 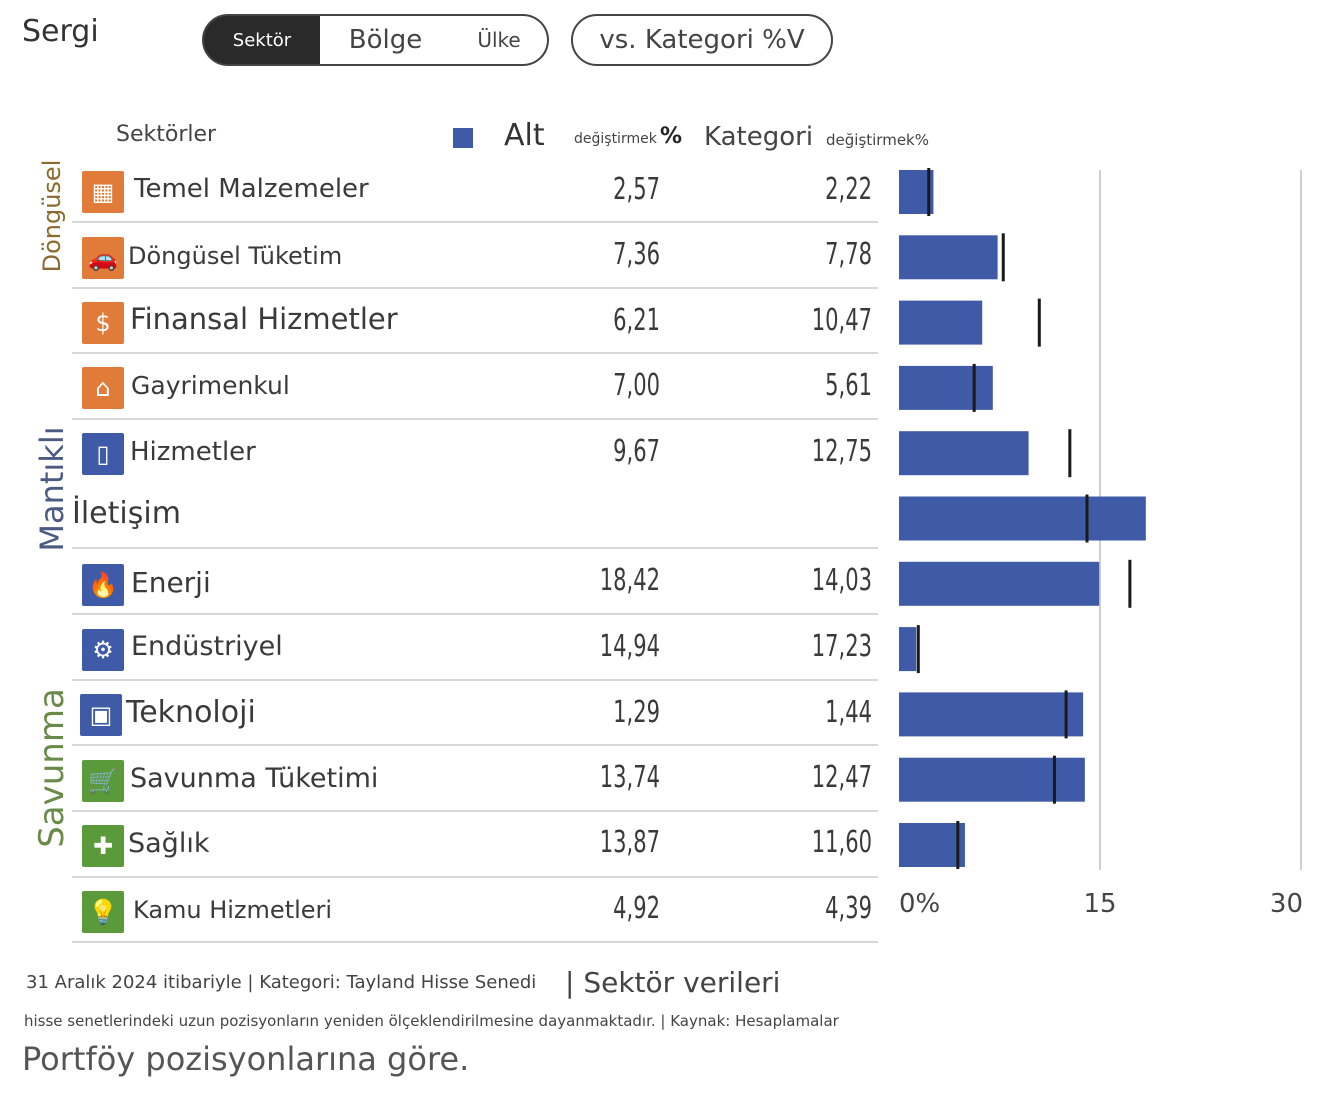 I want to click on alt-value: 13,74, so click(x=629, y=777).